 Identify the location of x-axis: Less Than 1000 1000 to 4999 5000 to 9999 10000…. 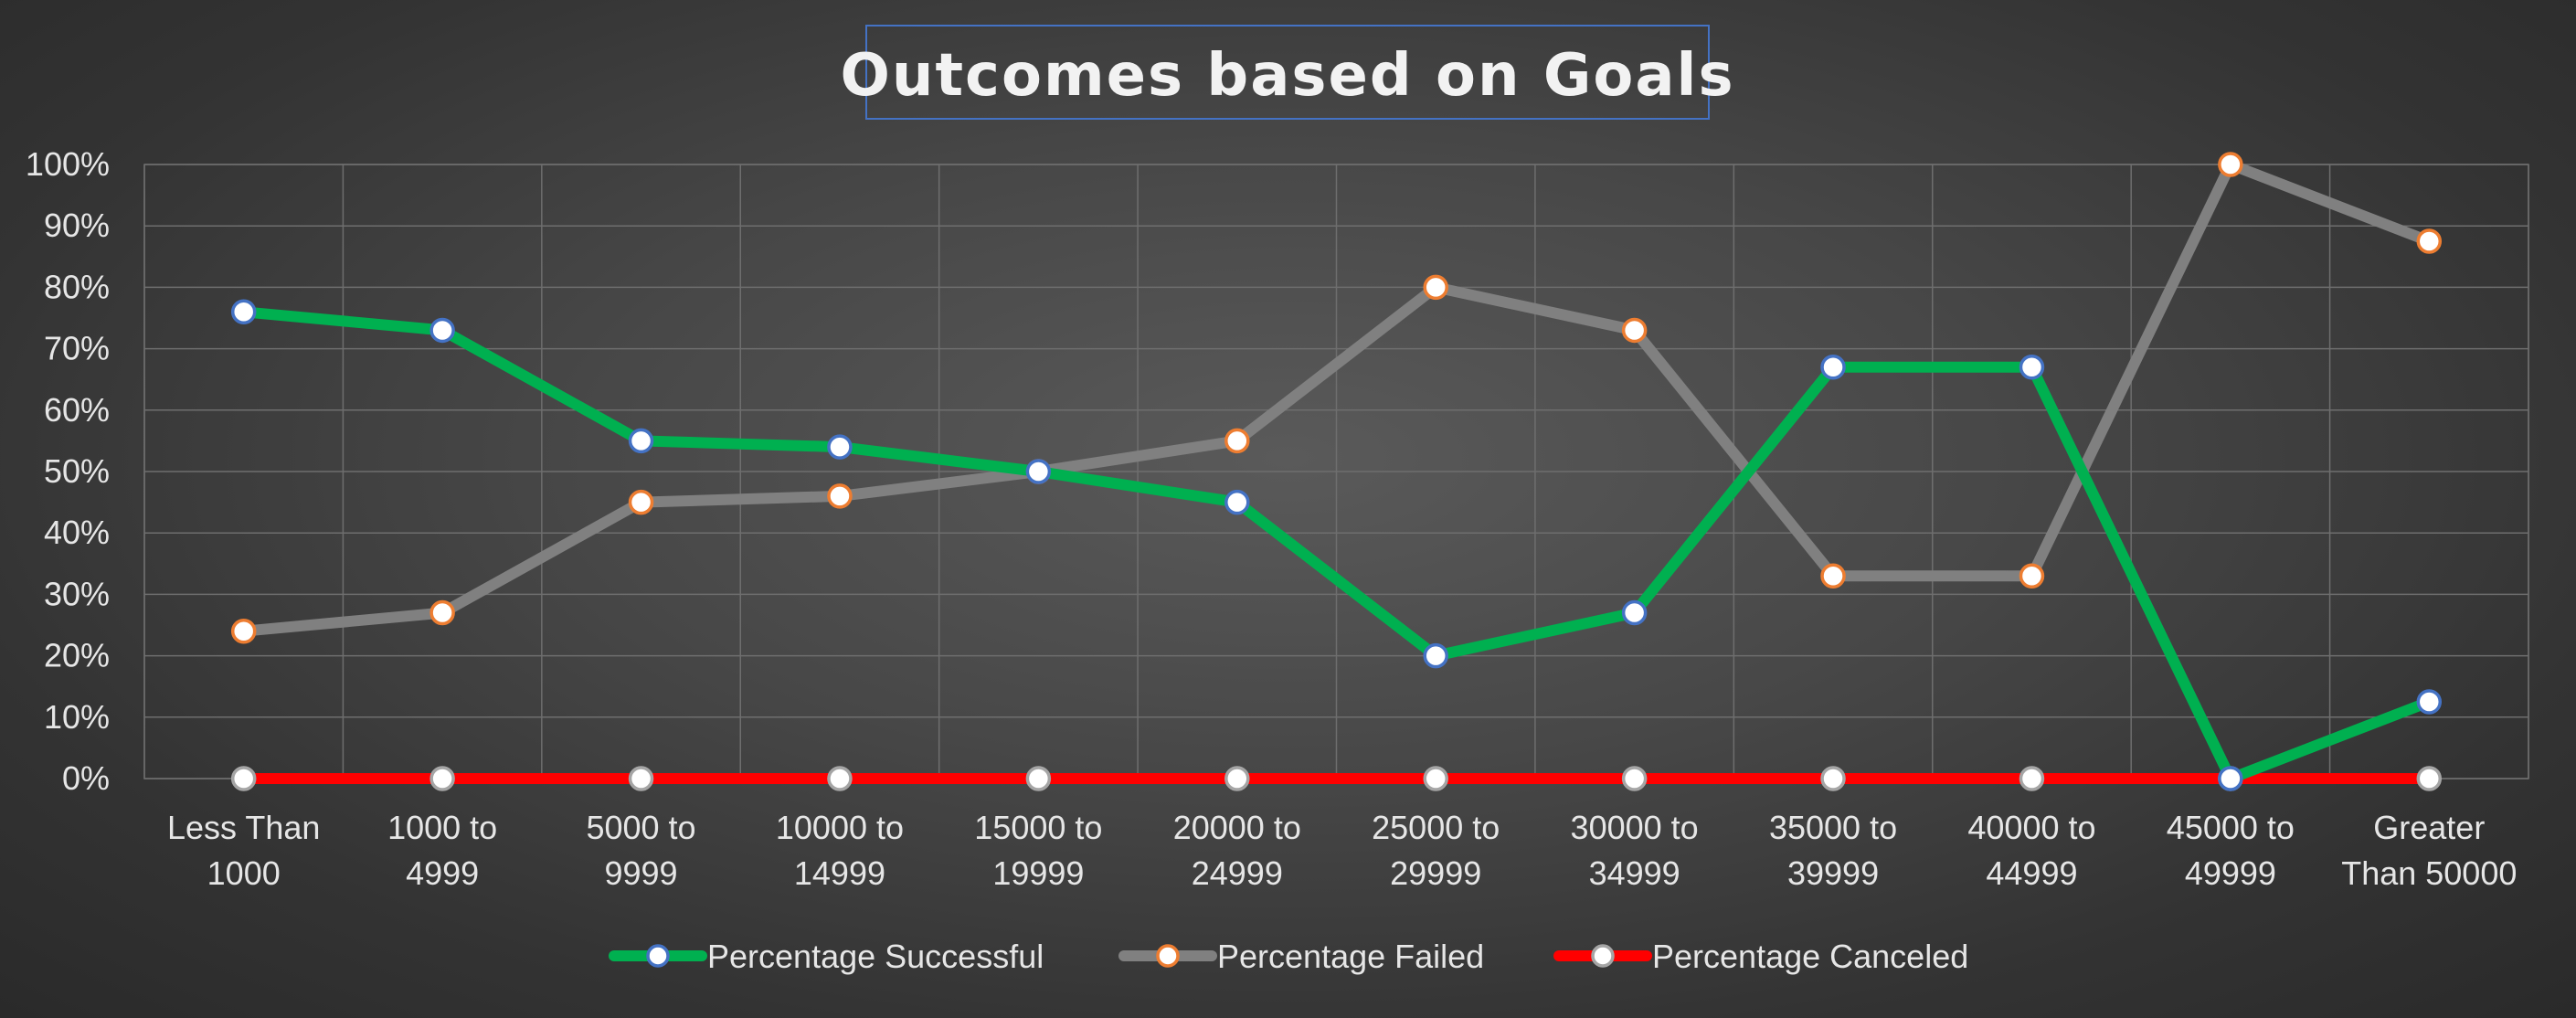
(1342, 850).